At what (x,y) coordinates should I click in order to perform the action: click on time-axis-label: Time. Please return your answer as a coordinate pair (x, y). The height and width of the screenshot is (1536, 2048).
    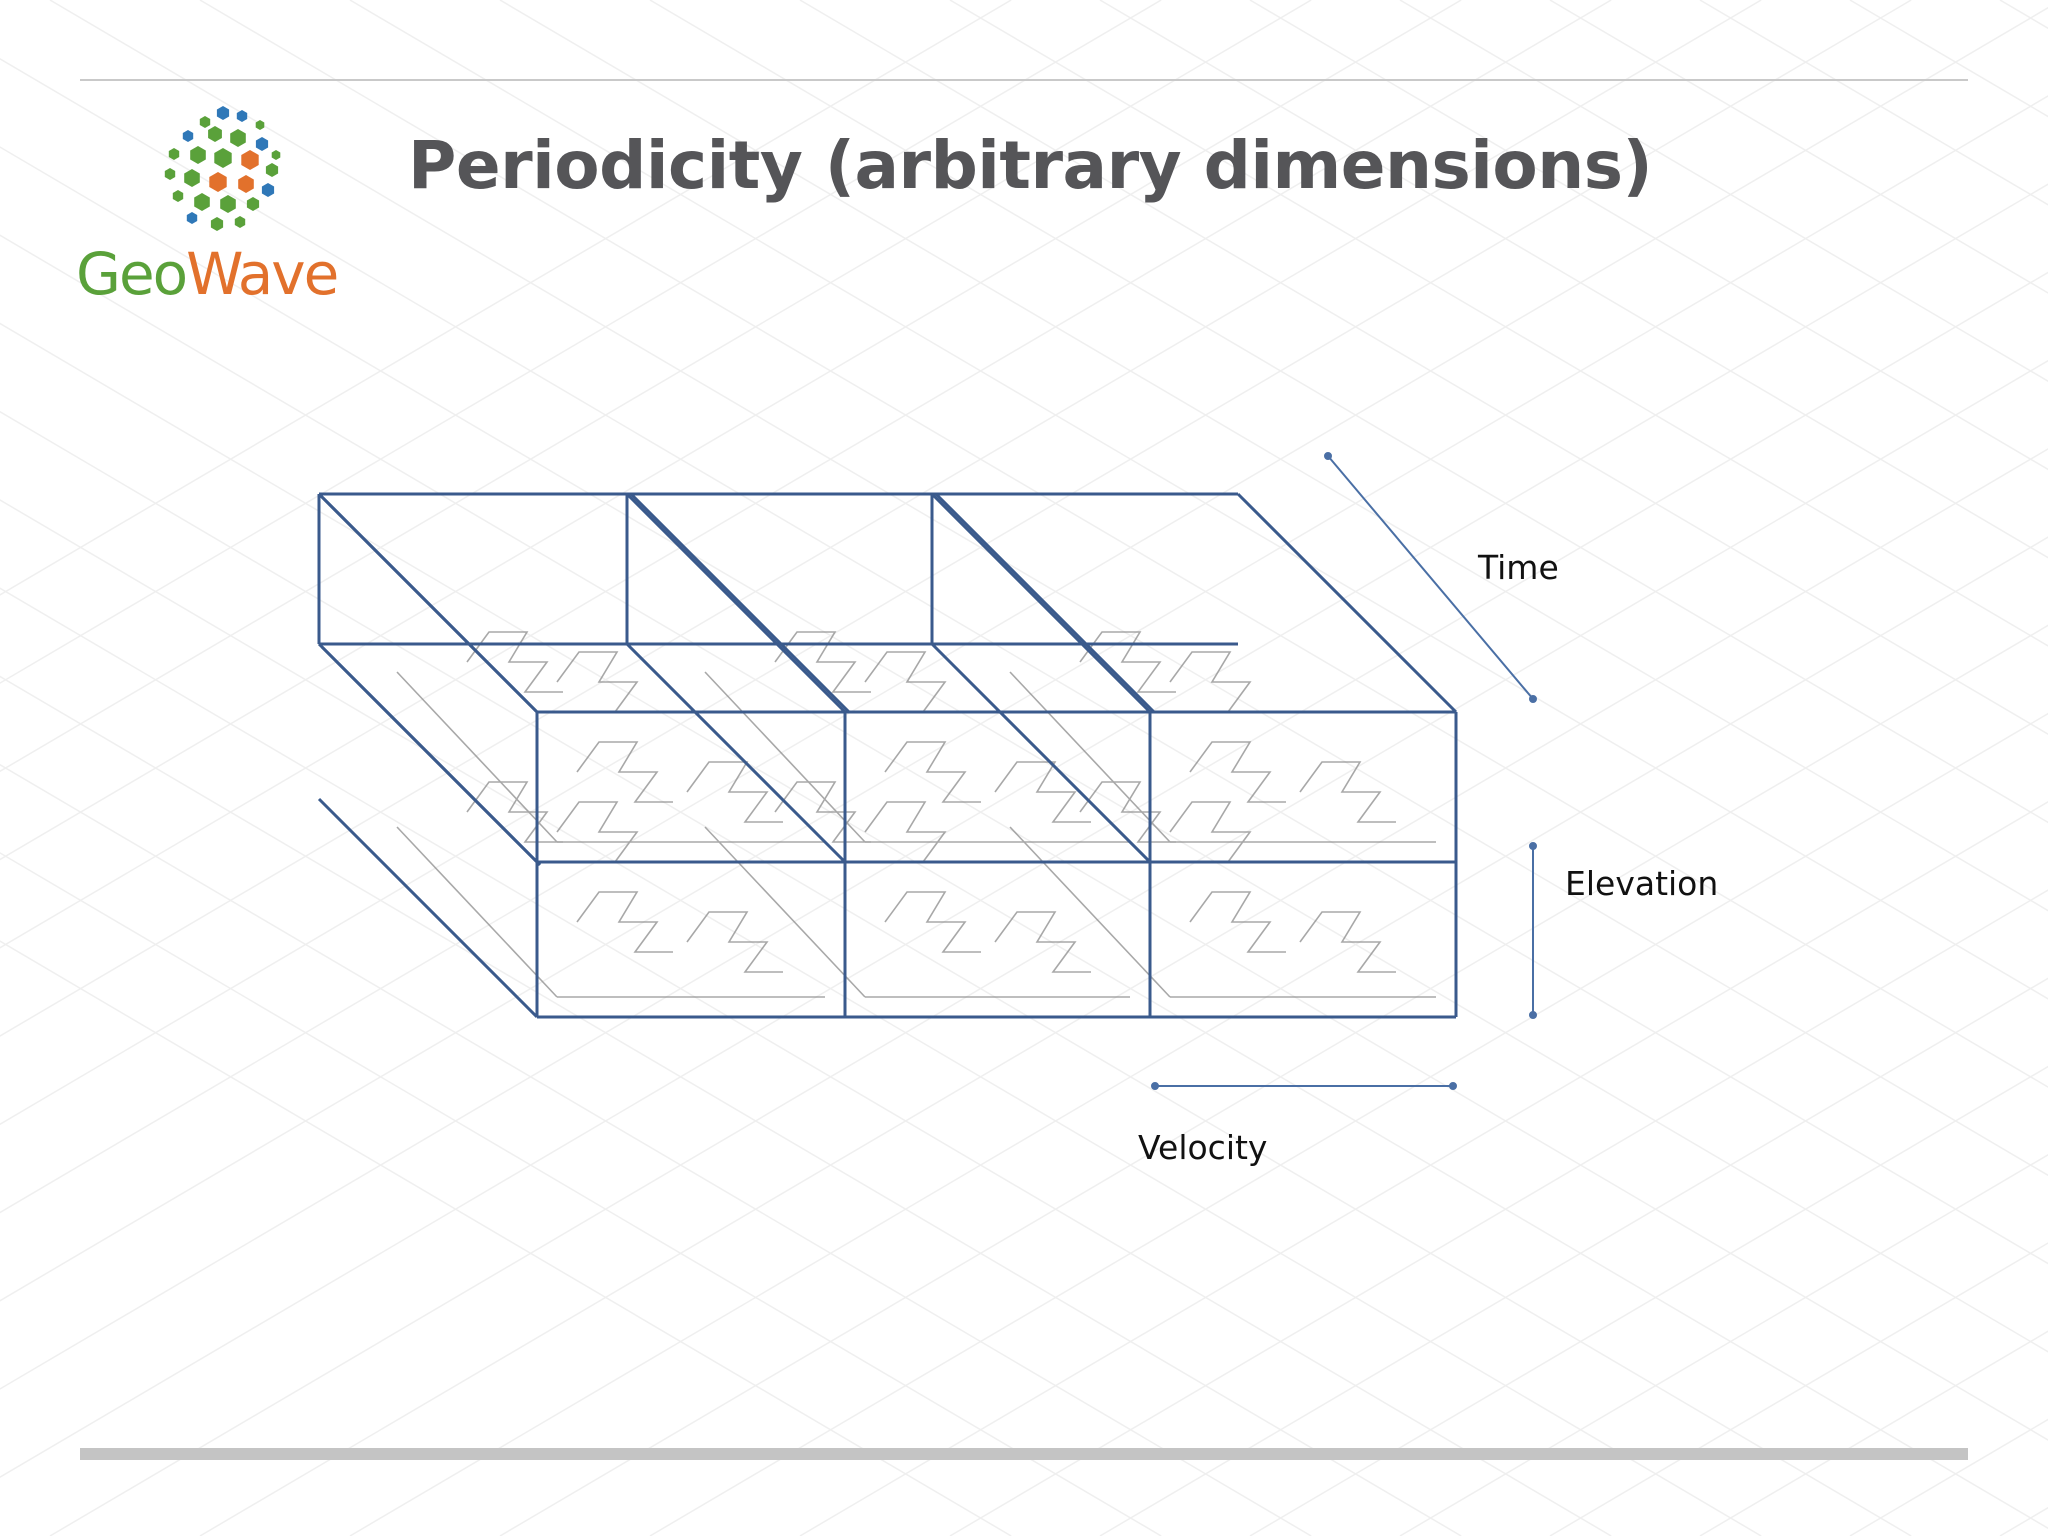
    Looking at the image, I should click on (1518, 567).